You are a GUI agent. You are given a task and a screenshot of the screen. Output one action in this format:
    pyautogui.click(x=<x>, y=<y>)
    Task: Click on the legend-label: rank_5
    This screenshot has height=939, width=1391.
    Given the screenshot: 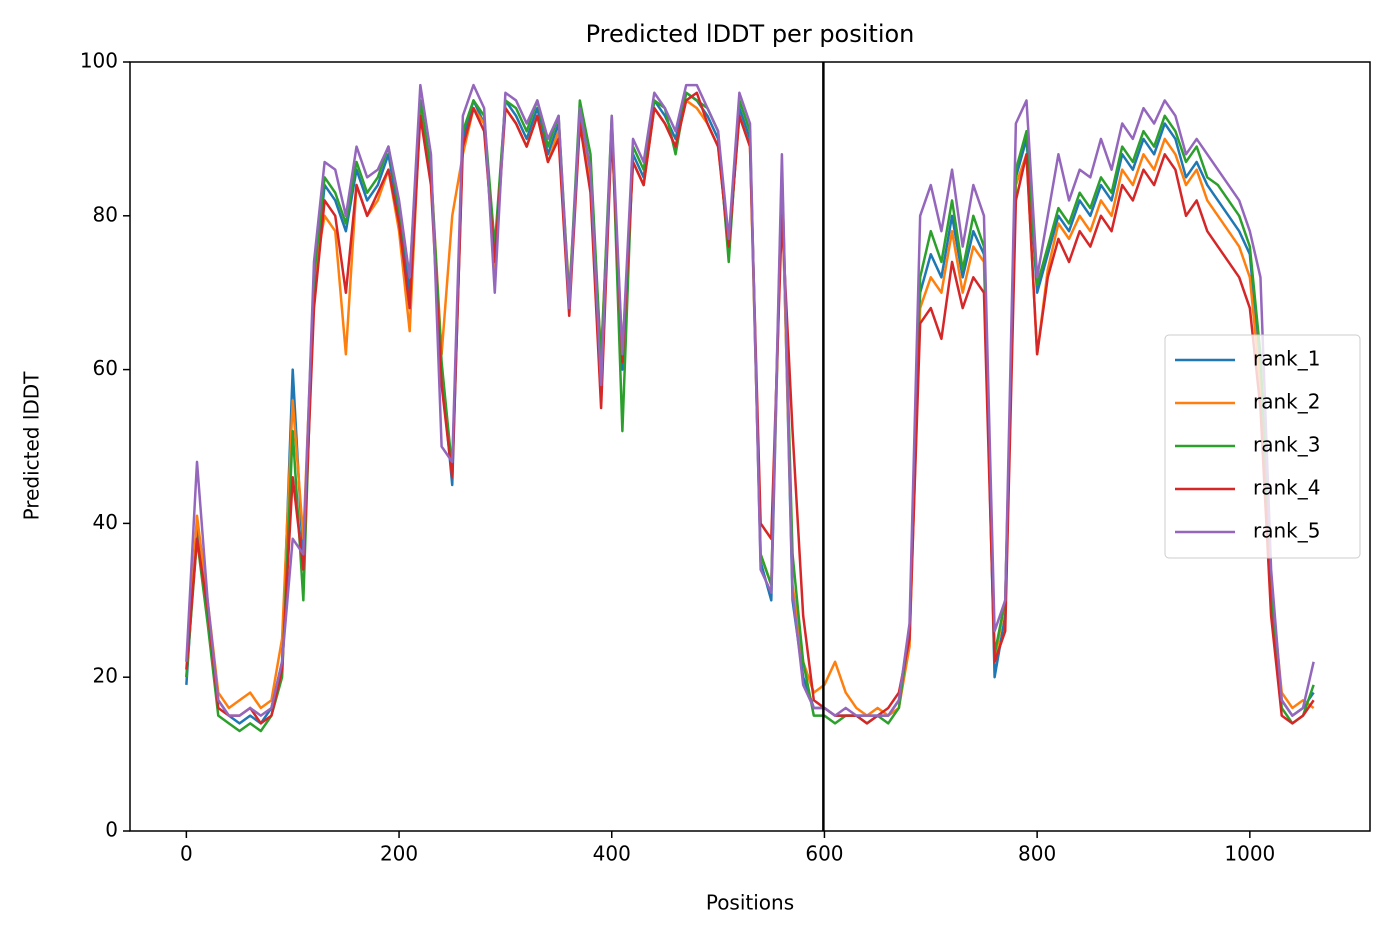 What is the action you would take?
    pyautogui.click(x=1286, y=531)
    